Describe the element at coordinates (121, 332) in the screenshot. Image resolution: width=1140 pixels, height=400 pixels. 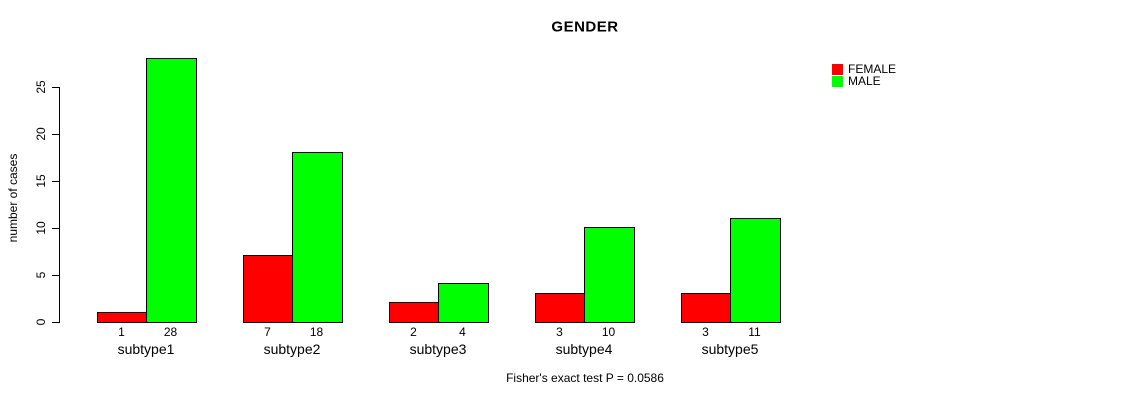
I see `bar-value-label: 1` at that location.